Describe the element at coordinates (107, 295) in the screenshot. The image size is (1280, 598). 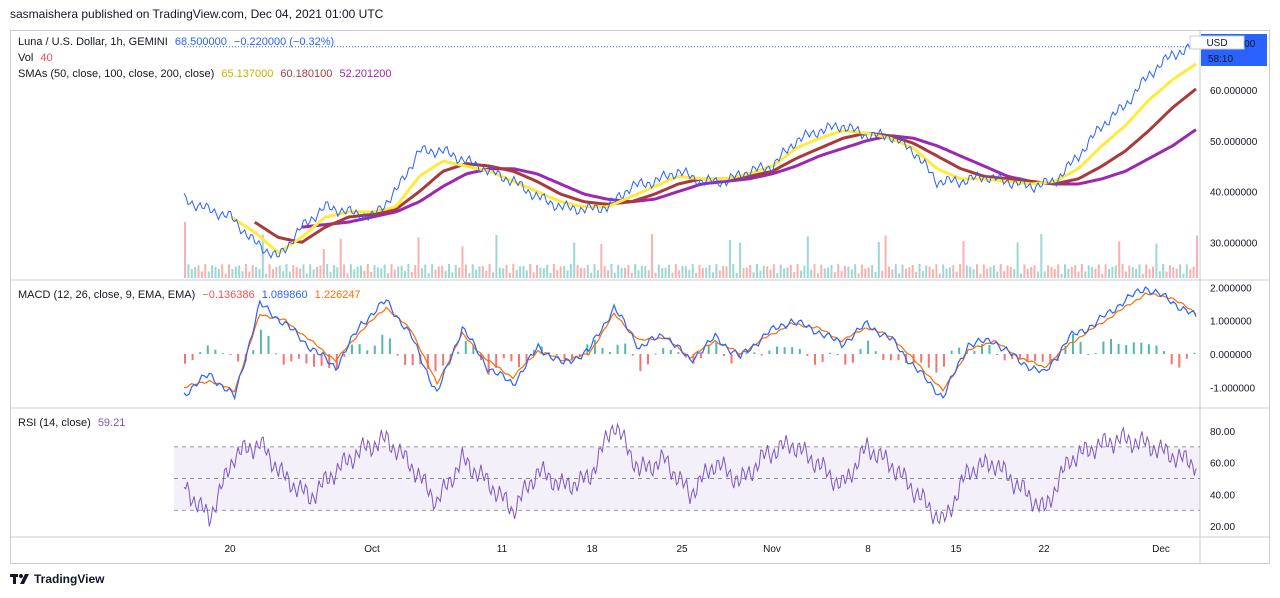
I see `macd-label: MACD (12, 26, close, 9, EMA, EMA)` at that location.